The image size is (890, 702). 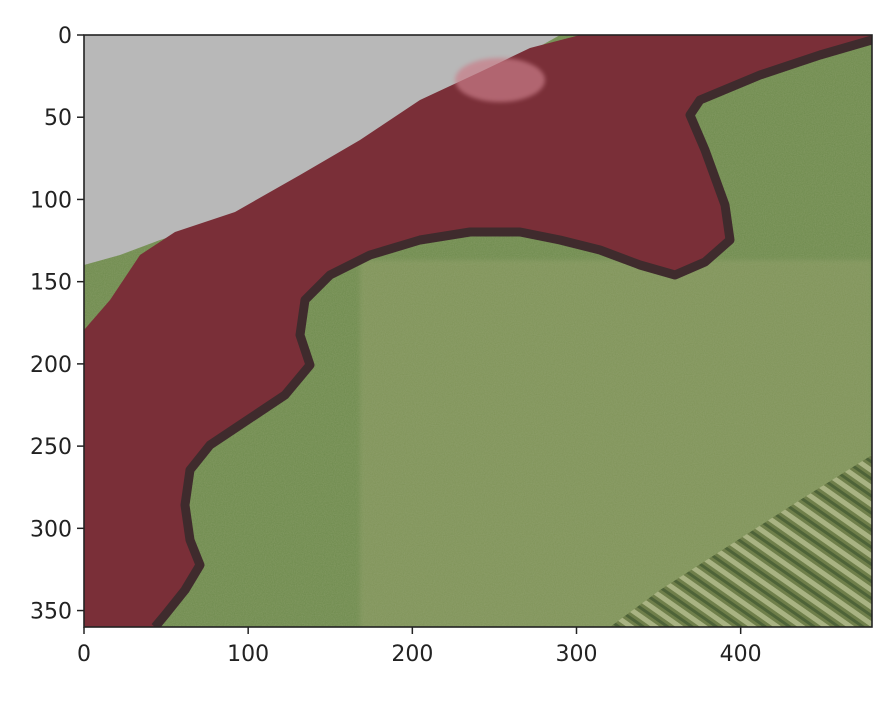 I want to click on y-axis: 0 50 100 150 200 250 300 350, so click(x=57, y=324).